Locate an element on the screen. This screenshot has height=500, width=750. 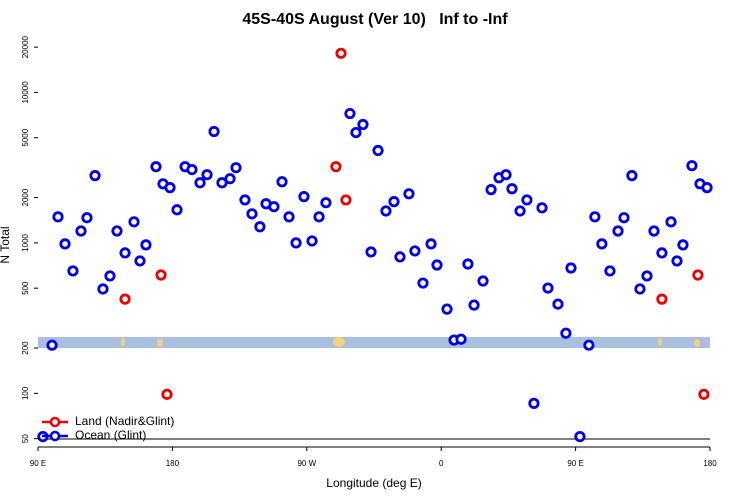
y-tick-label: 1000 is located at coordinates (25, 242).